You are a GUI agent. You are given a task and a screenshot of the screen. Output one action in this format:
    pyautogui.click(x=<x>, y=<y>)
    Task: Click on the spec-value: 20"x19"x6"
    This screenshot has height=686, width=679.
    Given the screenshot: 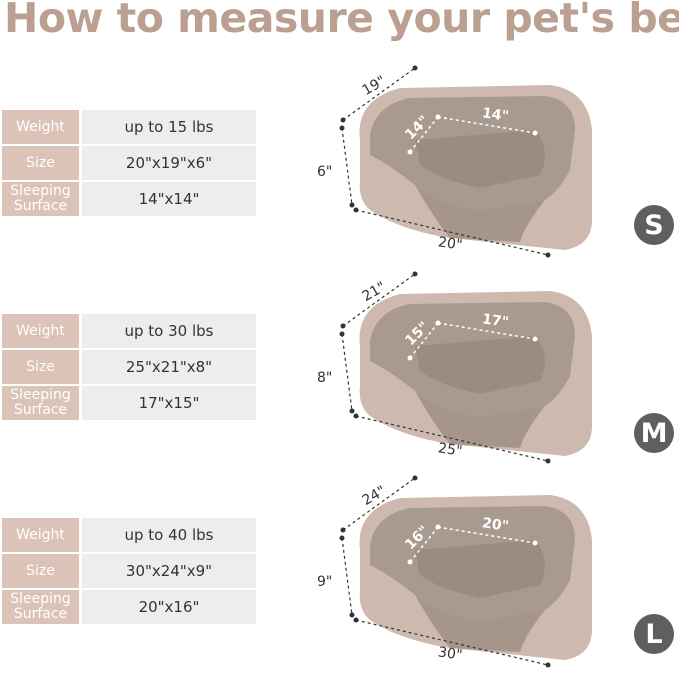 What is the action you would take?
    pyautogui.click(x=169, y=163)
    